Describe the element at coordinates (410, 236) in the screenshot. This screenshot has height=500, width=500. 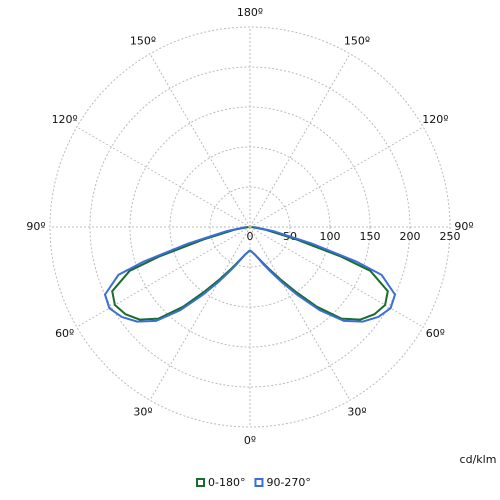
I see `r-tick-label: 200` at that location.